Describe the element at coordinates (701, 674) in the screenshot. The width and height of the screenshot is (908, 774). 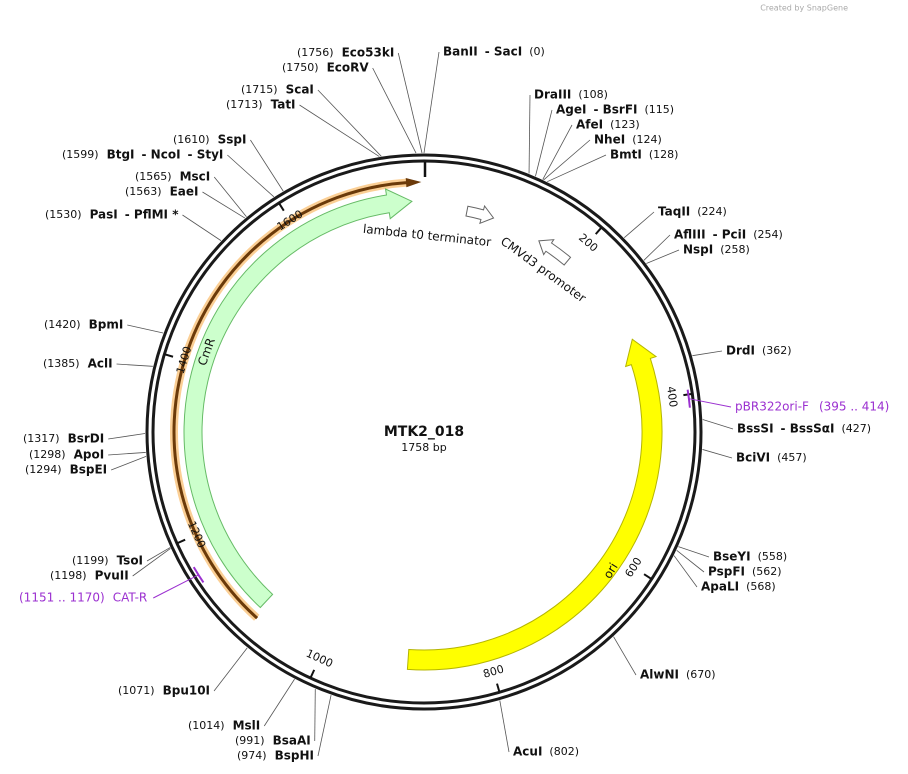
I see `site-position: (670)` at that location.